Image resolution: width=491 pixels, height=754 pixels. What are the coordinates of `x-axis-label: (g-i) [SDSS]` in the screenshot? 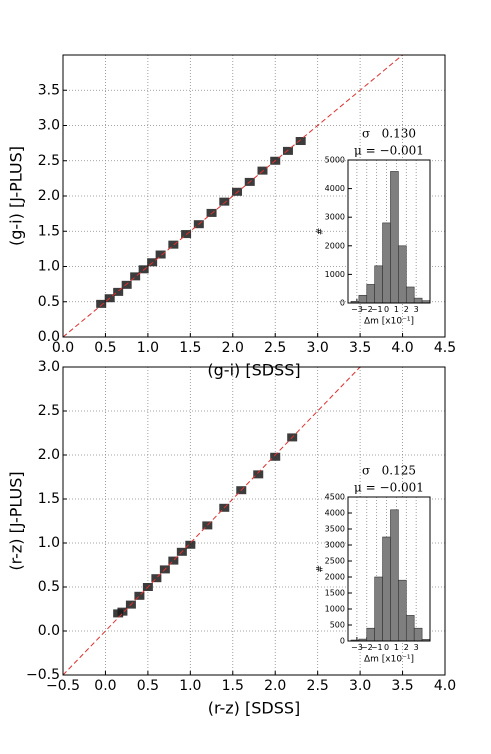 It's located at (253, 370).